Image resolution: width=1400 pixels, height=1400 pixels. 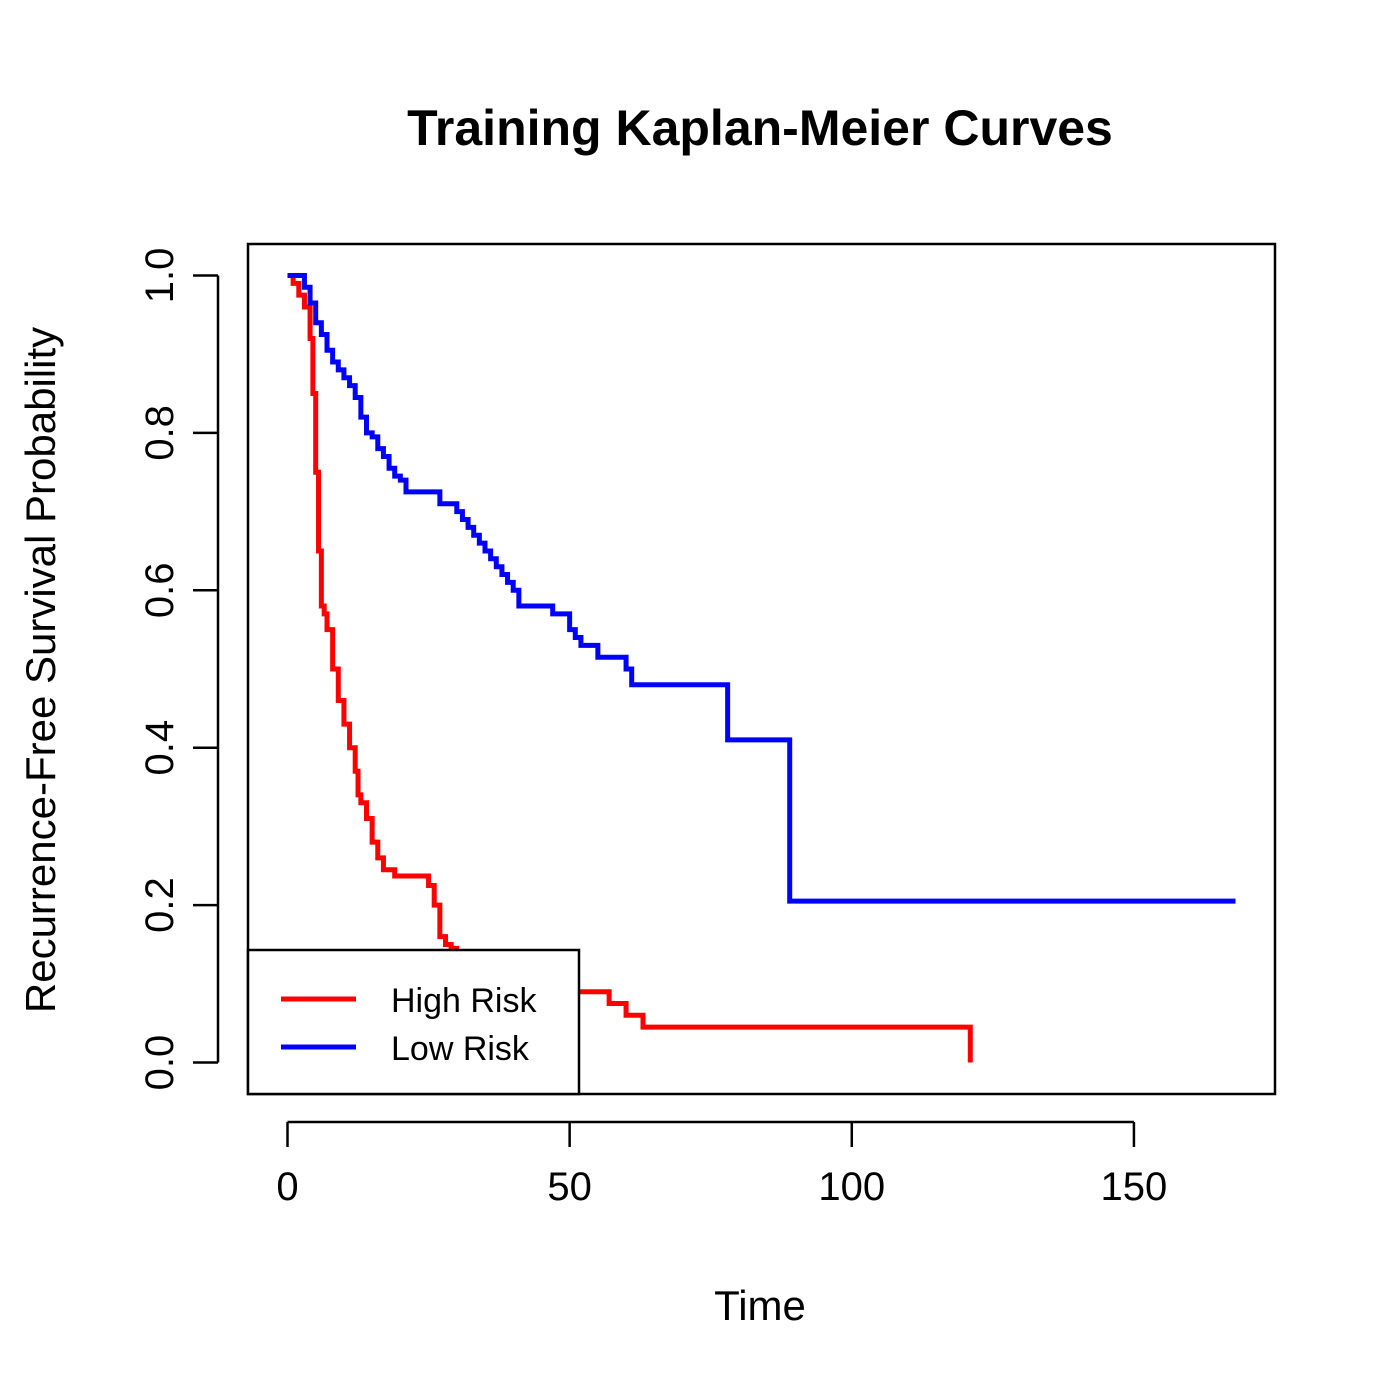 What do you see at coordinates (760, 128) in the screenshot?
I see `chart-title: Training Kaplan-Meier Curves` at bounding box center [760, 128].